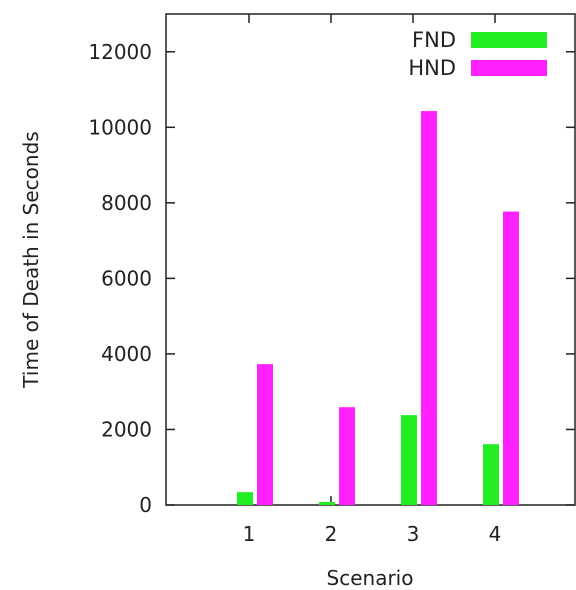  What do you see at coordinates (120, 127) in the screenshot?
I see `y-tick-label: 10000` at bounding box center [120, 127].